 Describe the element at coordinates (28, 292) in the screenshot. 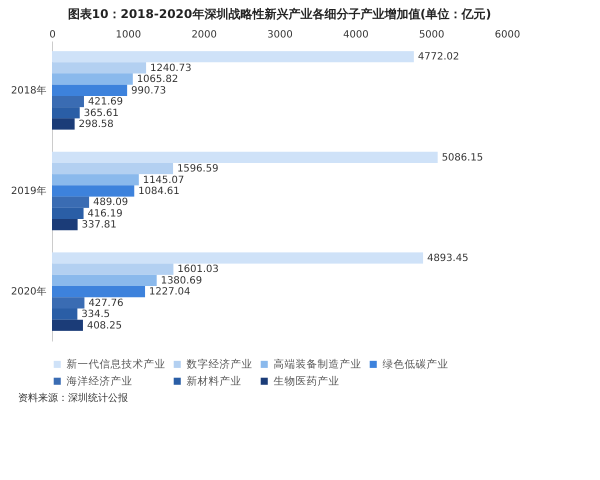

I see `y-tick-label: 2020年` at that location.